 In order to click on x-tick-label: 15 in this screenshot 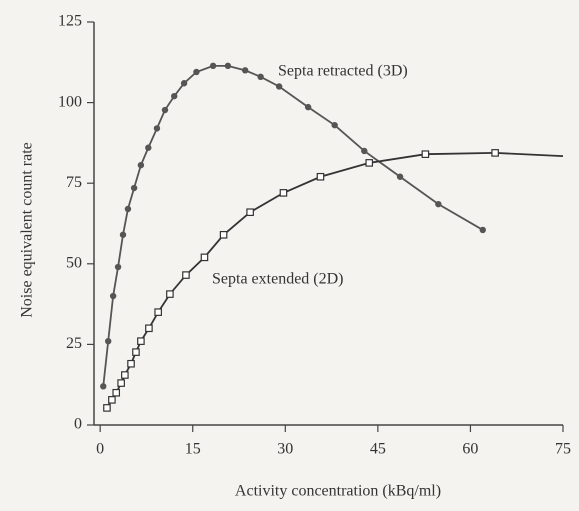, I will do `click(193, 449)`.